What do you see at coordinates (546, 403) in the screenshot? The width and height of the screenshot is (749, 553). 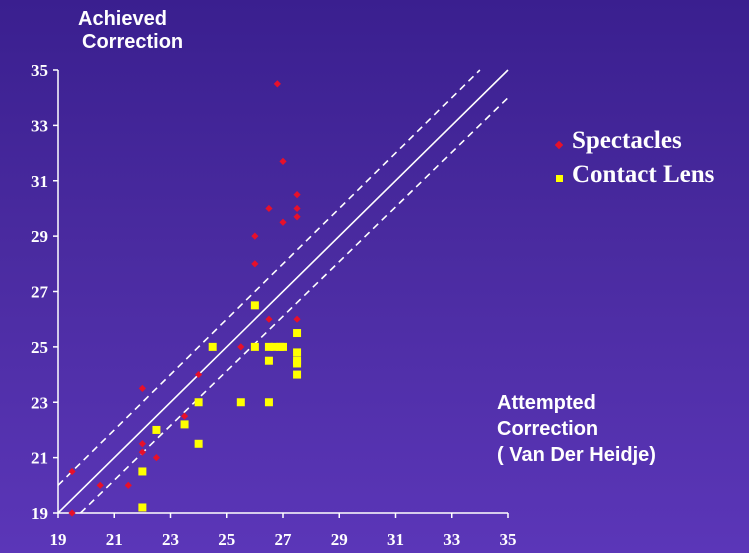 I see `x-axis-title-line: Attempted` at bounding box center [546, 403].